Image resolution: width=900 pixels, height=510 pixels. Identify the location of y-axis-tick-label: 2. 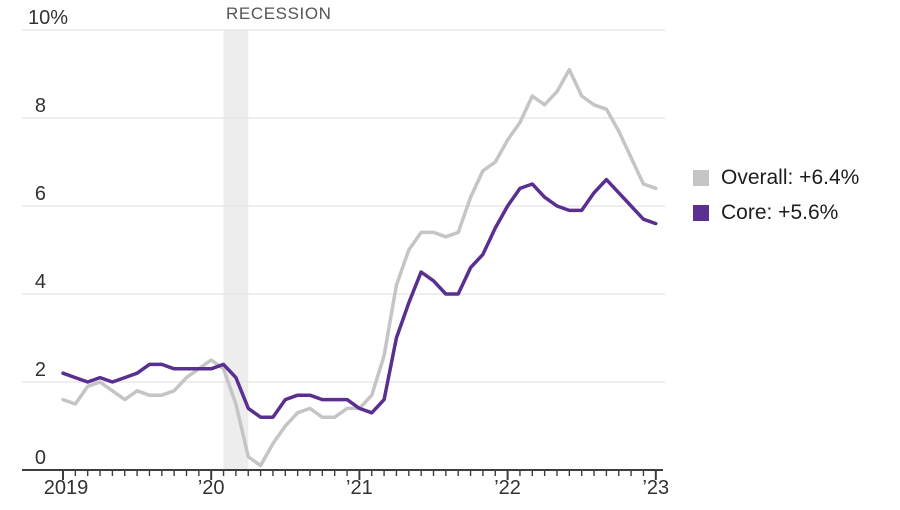
(40, 370).